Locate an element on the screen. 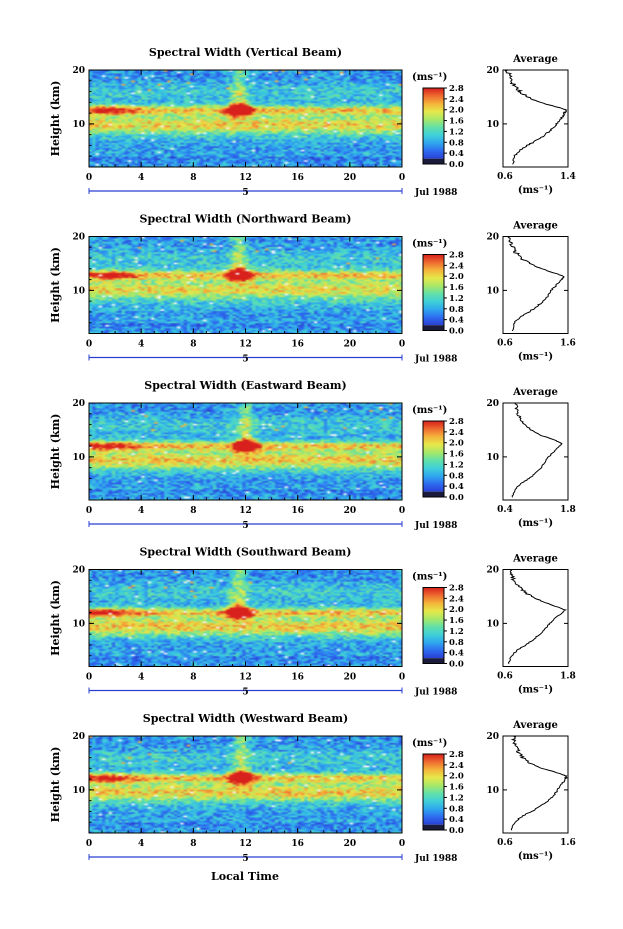 The image size is (623, 929). x-axis-label: Local Time is located at coordinates (245, 876).